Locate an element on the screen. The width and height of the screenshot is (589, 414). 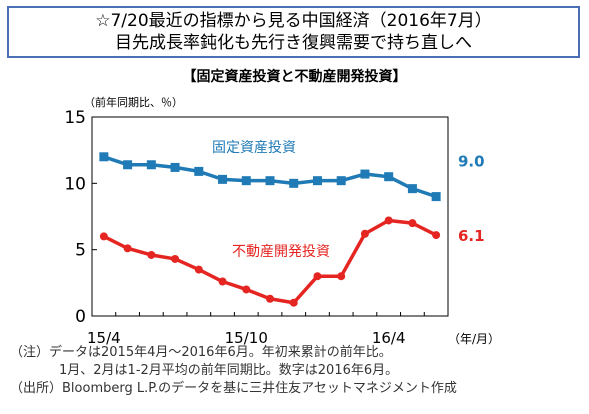
header-title: ☆7/20最近の指標から見る中国経済（2016年7月） is located at coordinates (293, 21).